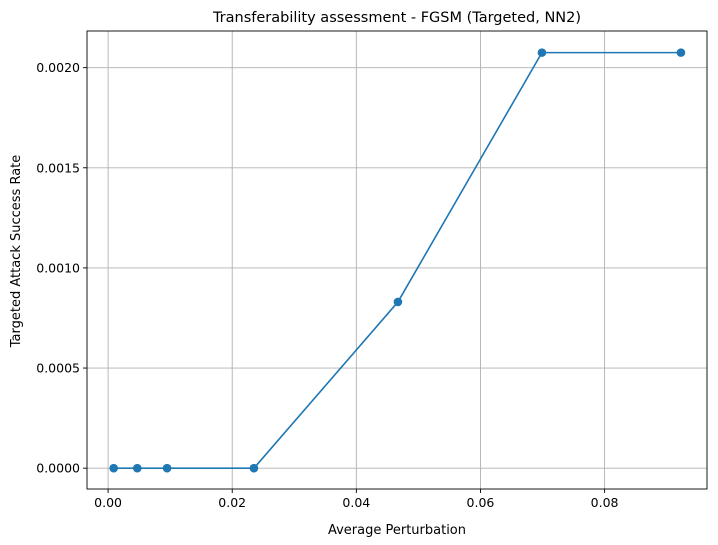  What do you see at coordinates (16, 252) in the screenshot?
I see `y-axis-label: Targeted Attack Success Rate` at bounding box center [16, 252].